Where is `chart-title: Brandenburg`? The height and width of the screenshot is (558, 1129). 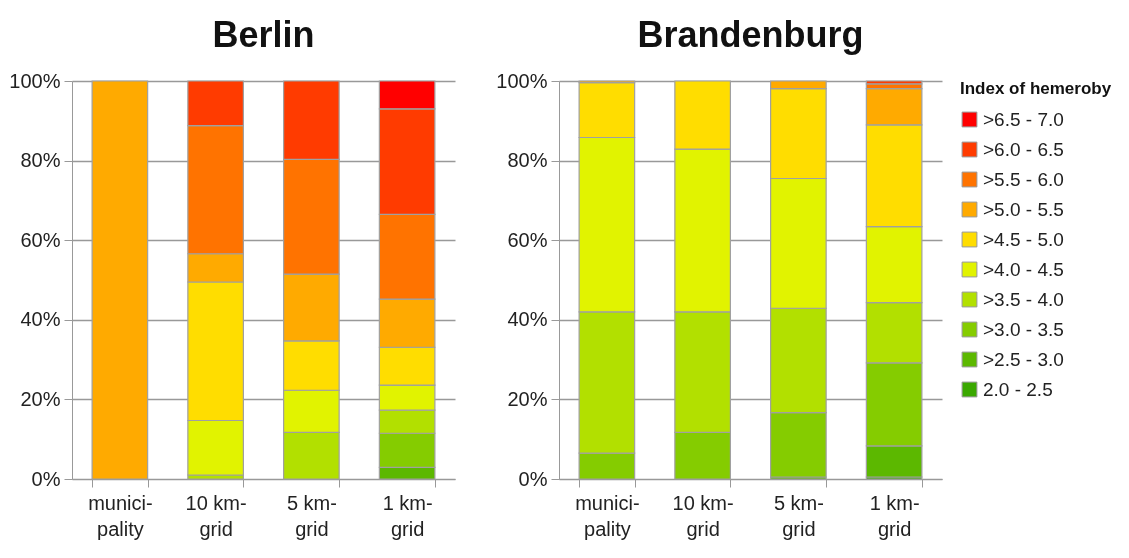 chart-title: Brandenburg is located at coordinates (750, 34).